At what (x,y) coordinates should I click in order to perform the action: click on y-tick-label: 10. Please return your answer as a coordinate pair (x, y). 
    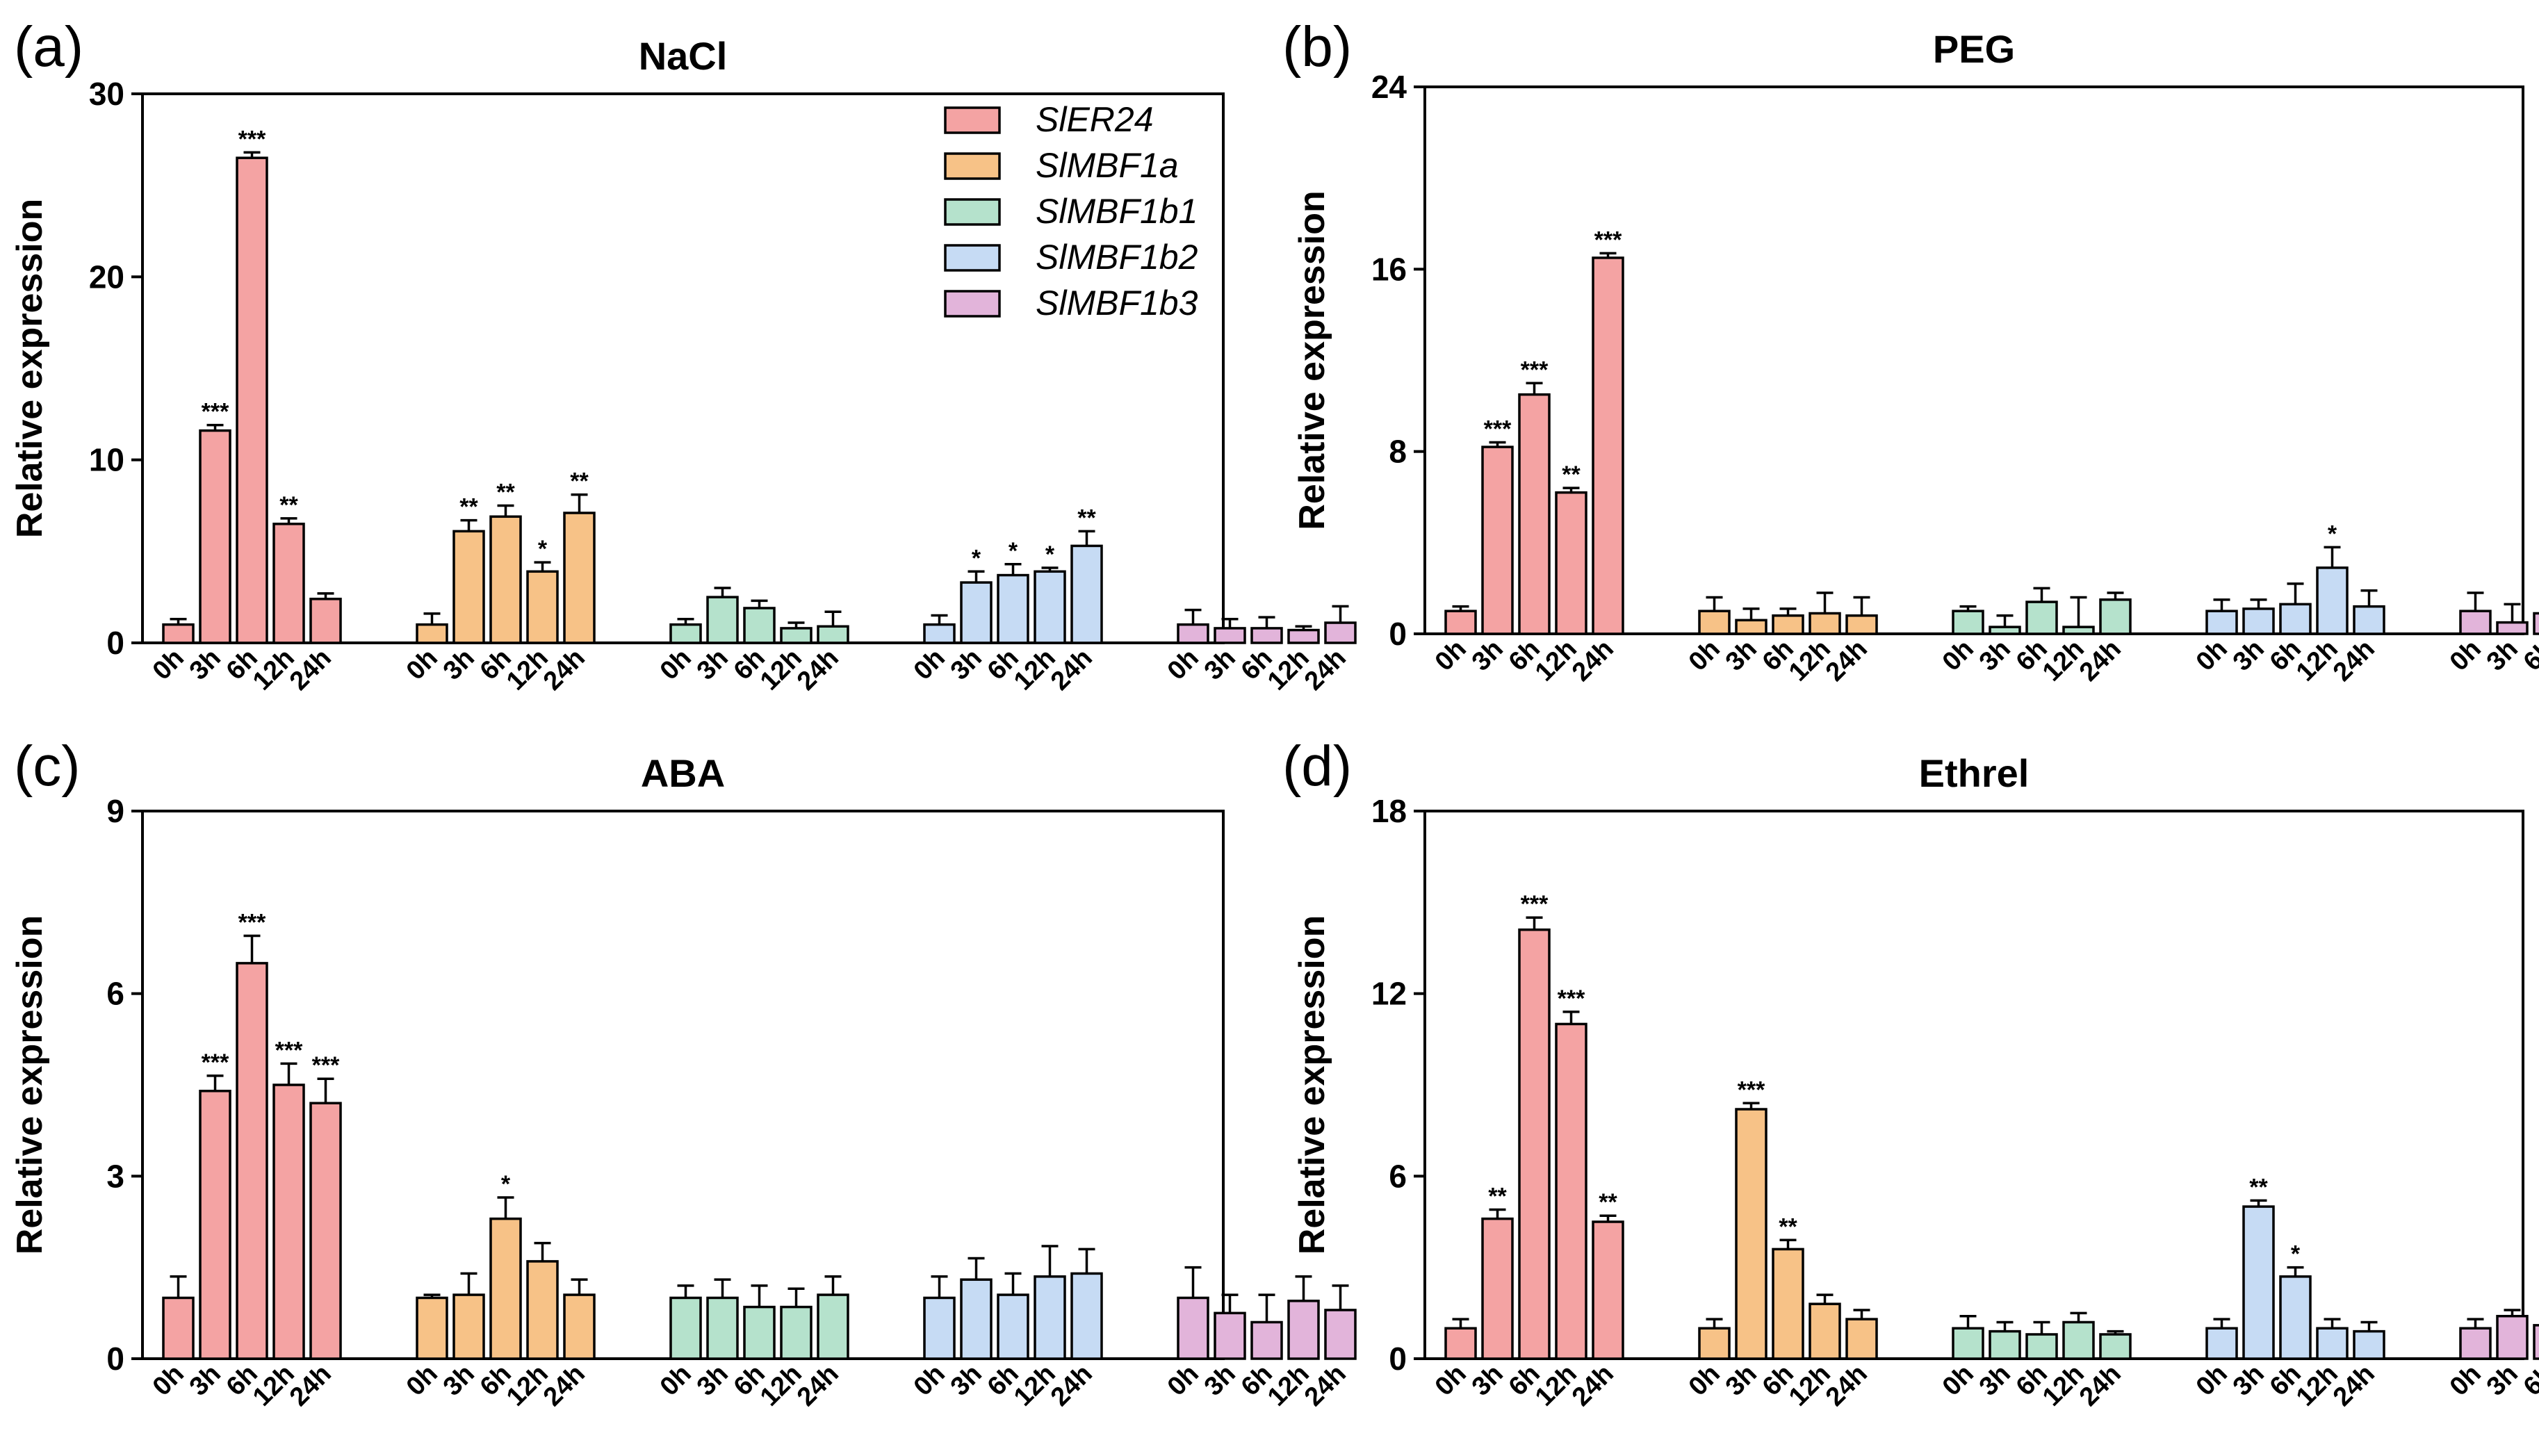
    Looking at the image, I should click on (107, 460).